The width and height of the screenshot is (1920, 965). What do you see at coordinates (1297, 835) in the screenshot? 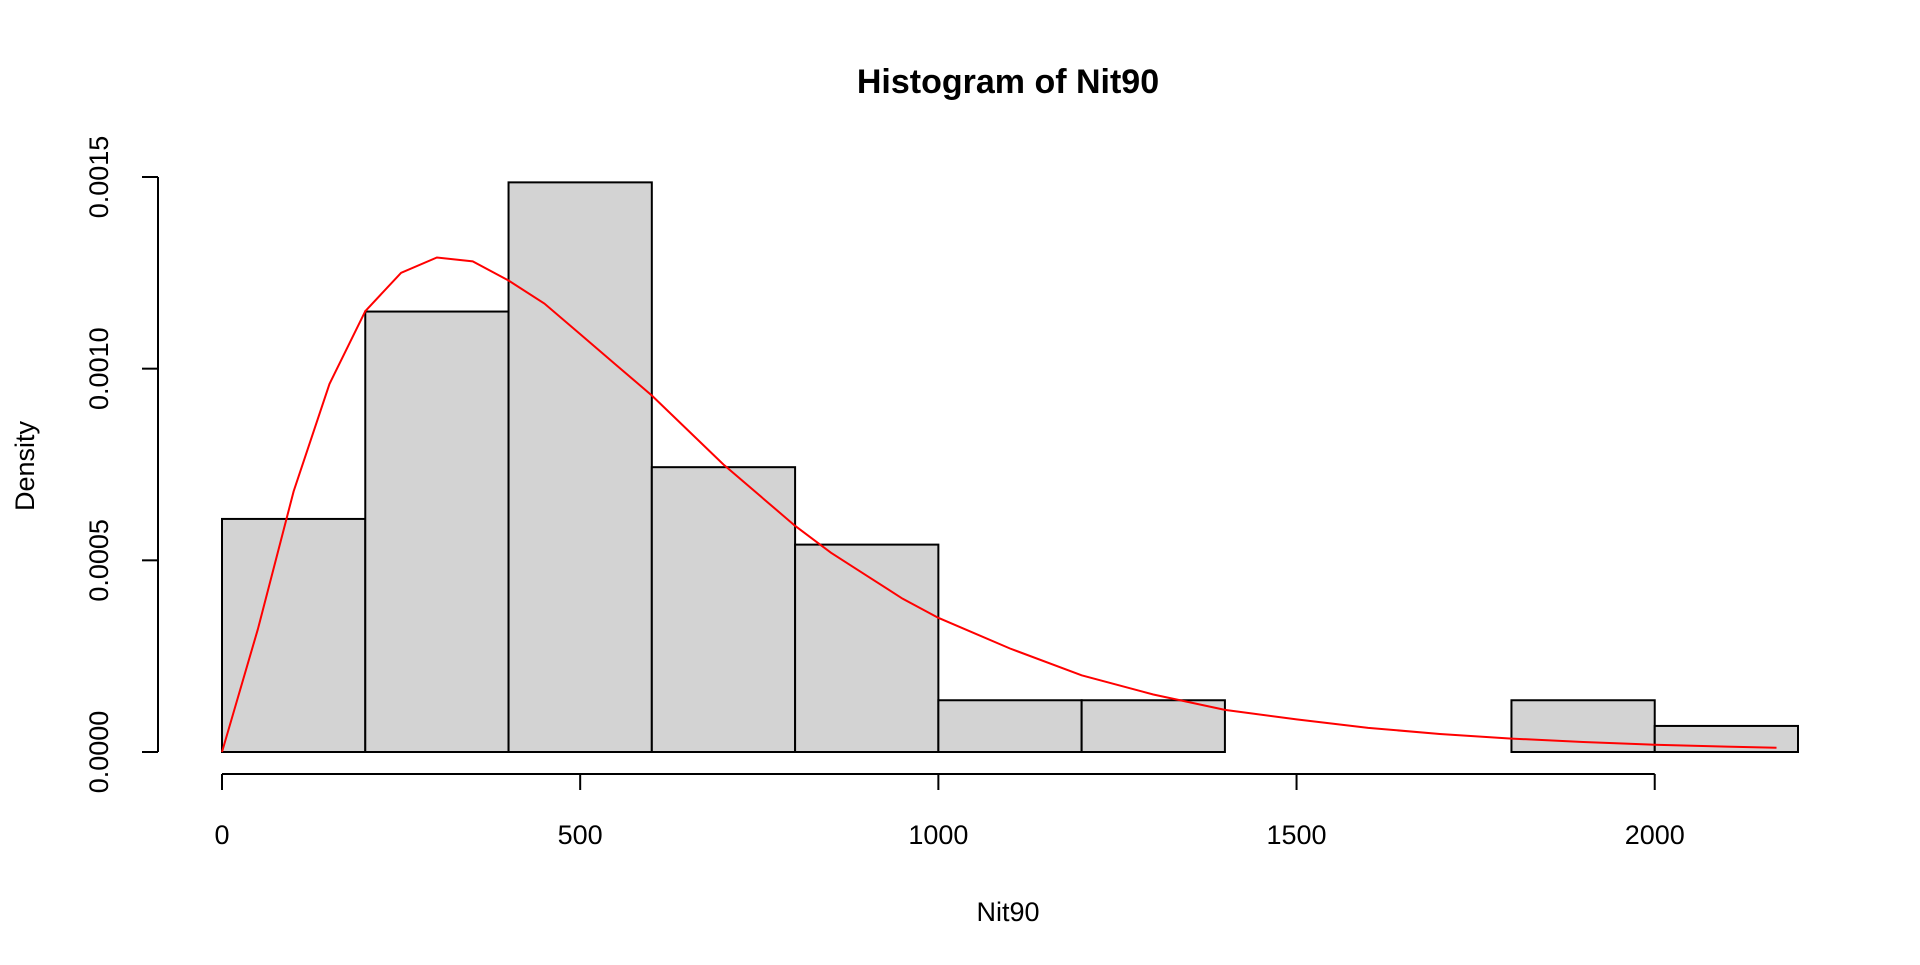
I see `x-tick-label-3: 1500` at bounding box center [1297, 835].